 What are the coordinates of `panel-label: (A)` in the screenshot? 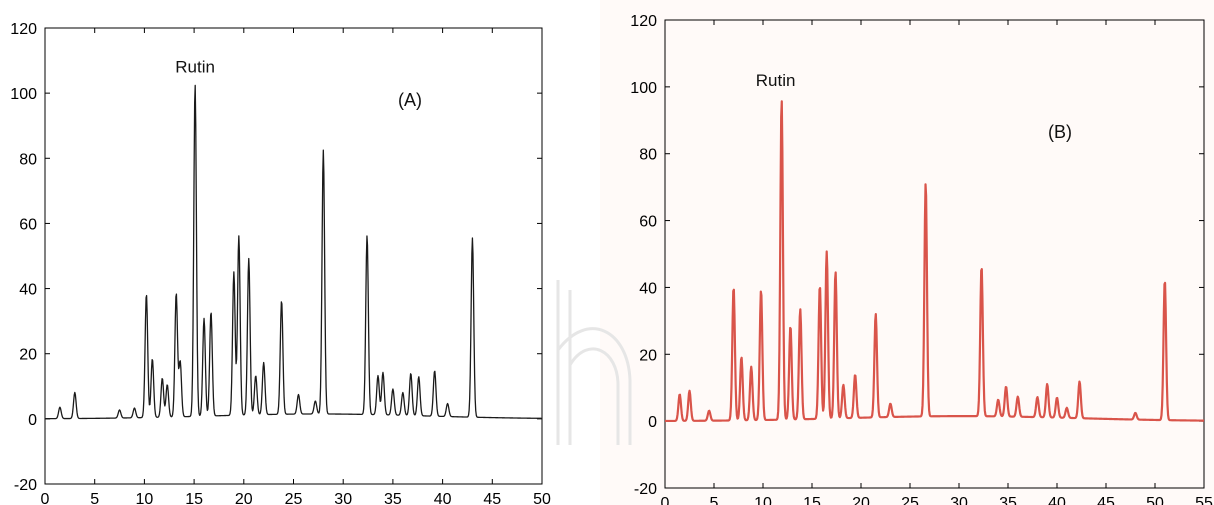 It's located at (410, 100).